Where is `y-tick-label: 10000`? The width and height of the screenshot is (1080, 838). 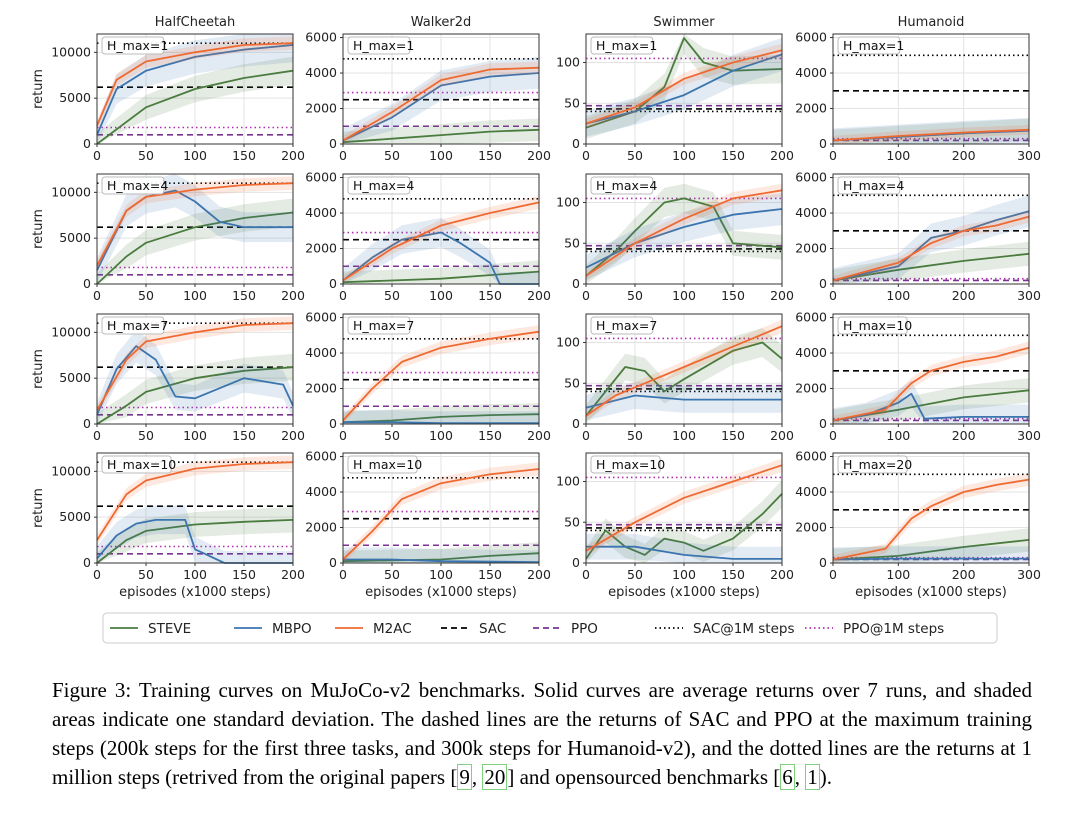
y-tick-label: 10000 is located at coordinates (71, 470).